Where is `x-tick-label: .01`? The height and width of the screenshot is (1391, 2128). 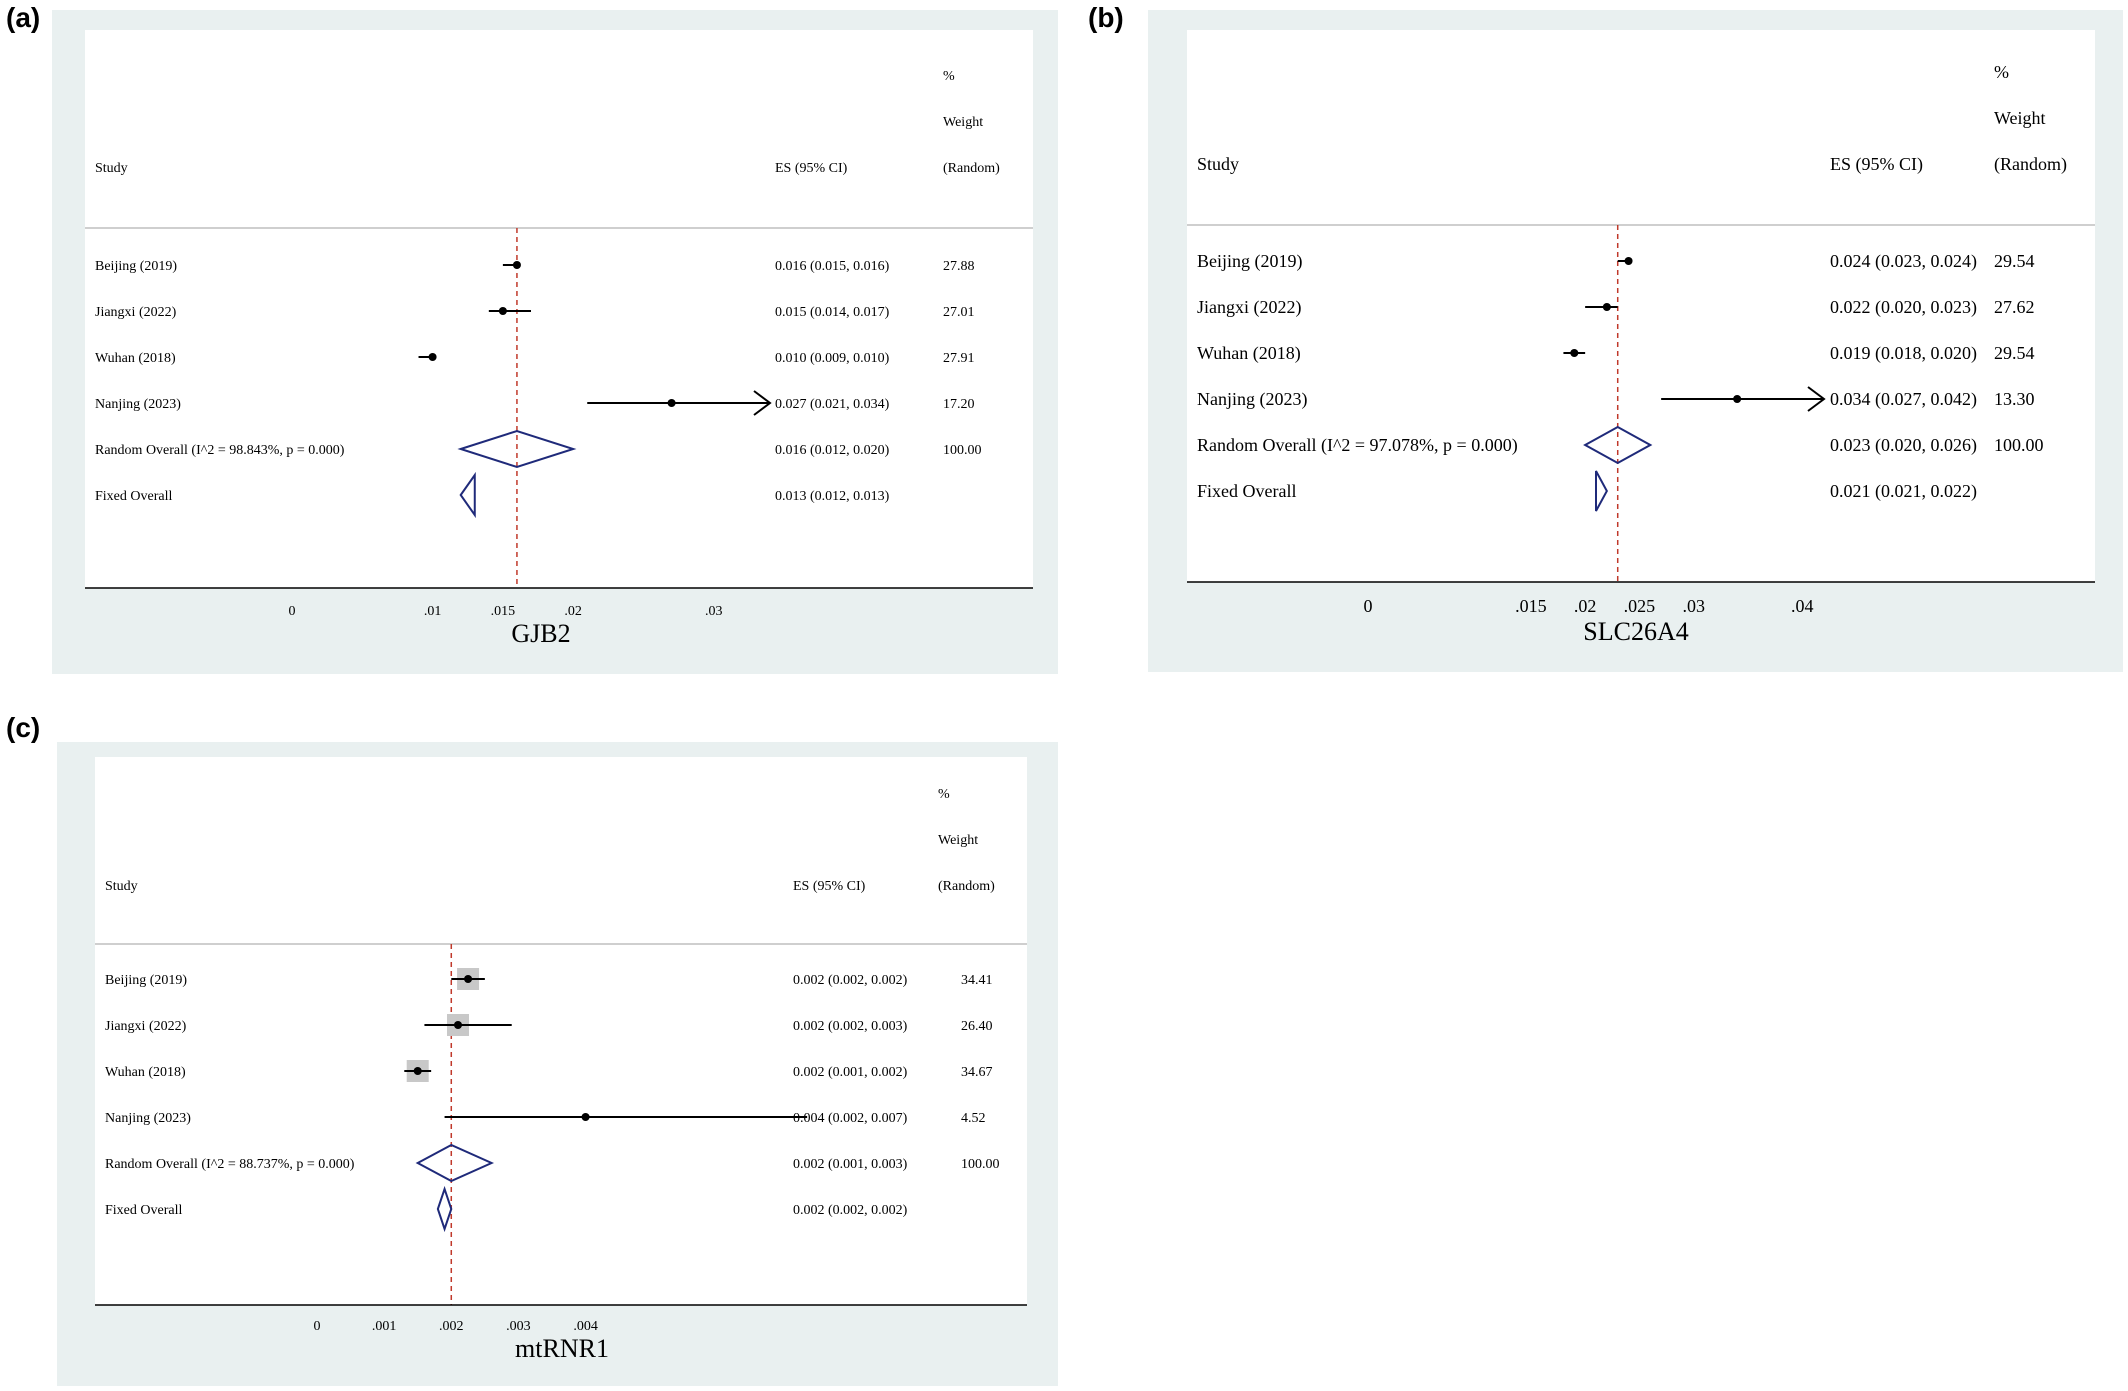
x-tick-label: .01 is located at coordinates (433, 611).